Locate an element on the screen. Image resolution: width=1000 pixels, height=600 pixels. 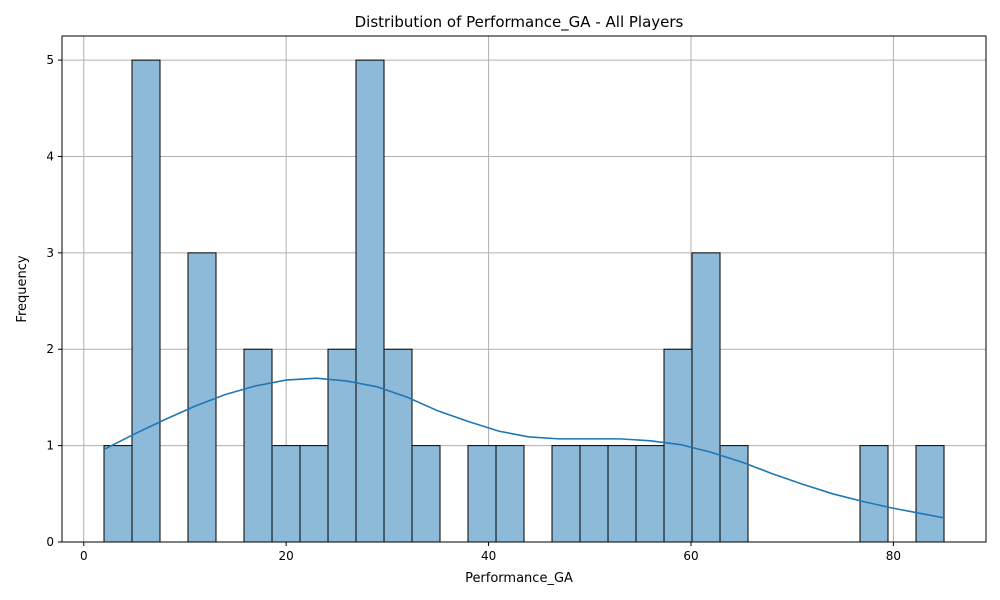
y-tick-label: 4 is located at coordinates (50, 156).